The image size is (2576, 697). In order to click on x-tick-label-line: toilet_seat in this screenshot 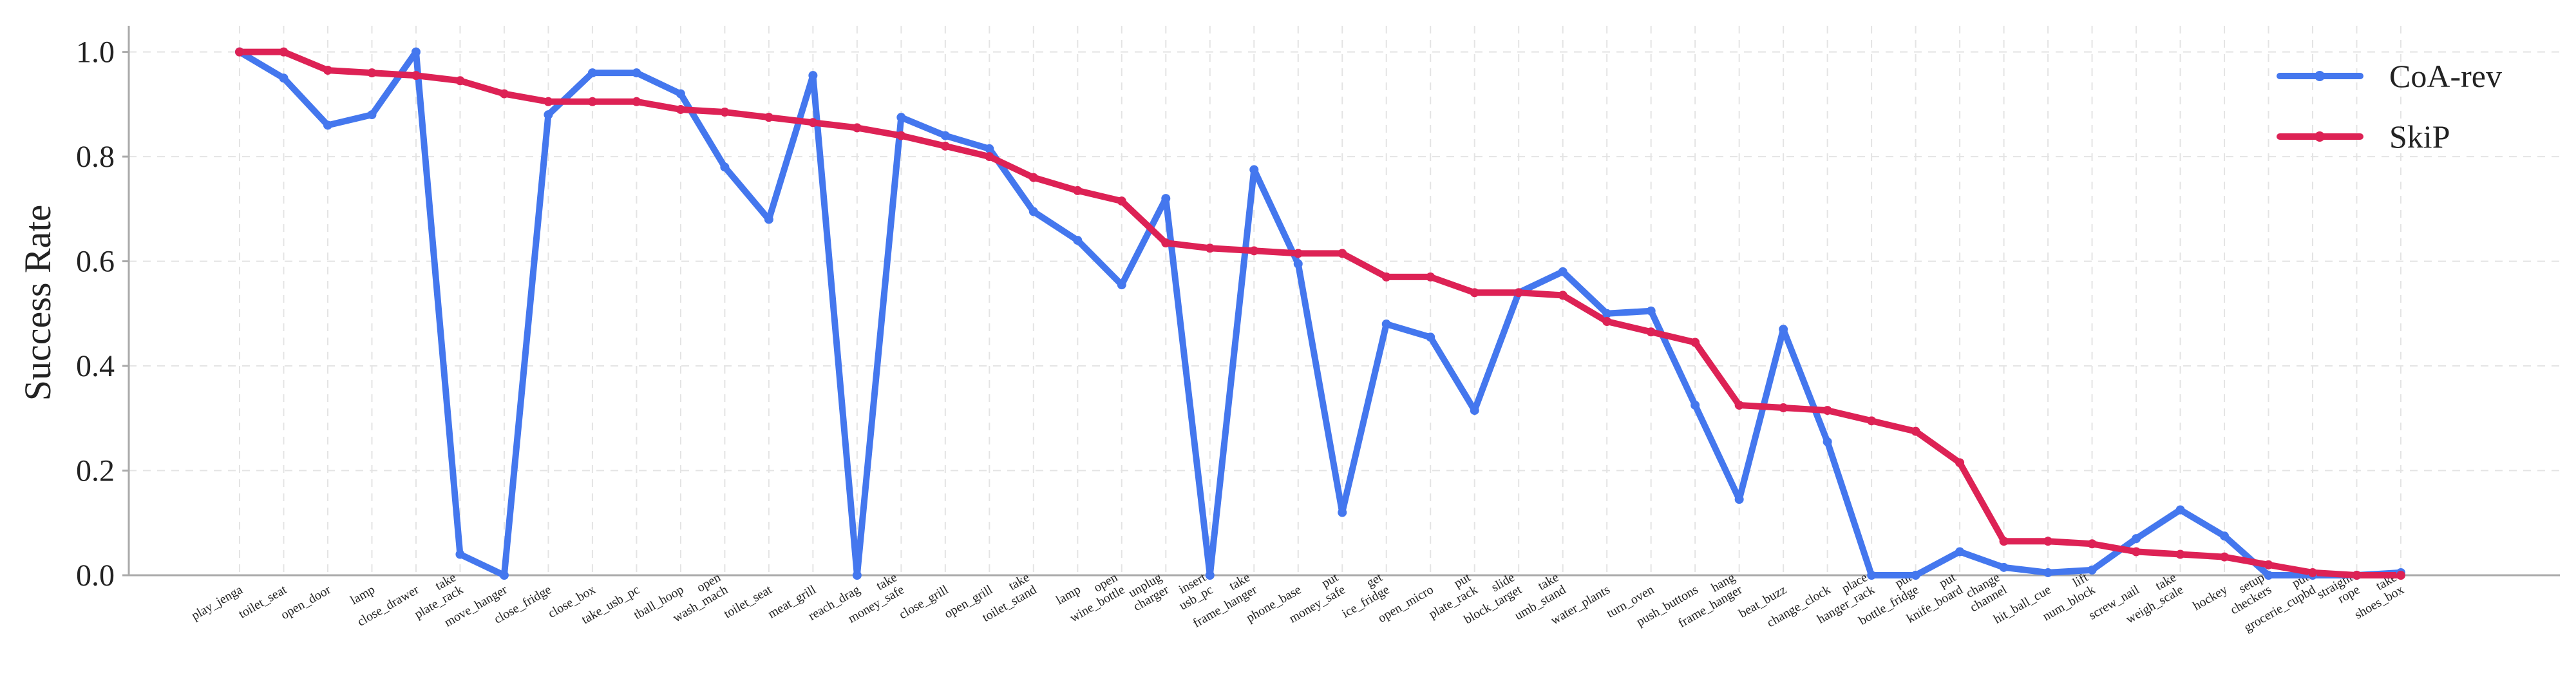, I will do `click(748, 601)`.